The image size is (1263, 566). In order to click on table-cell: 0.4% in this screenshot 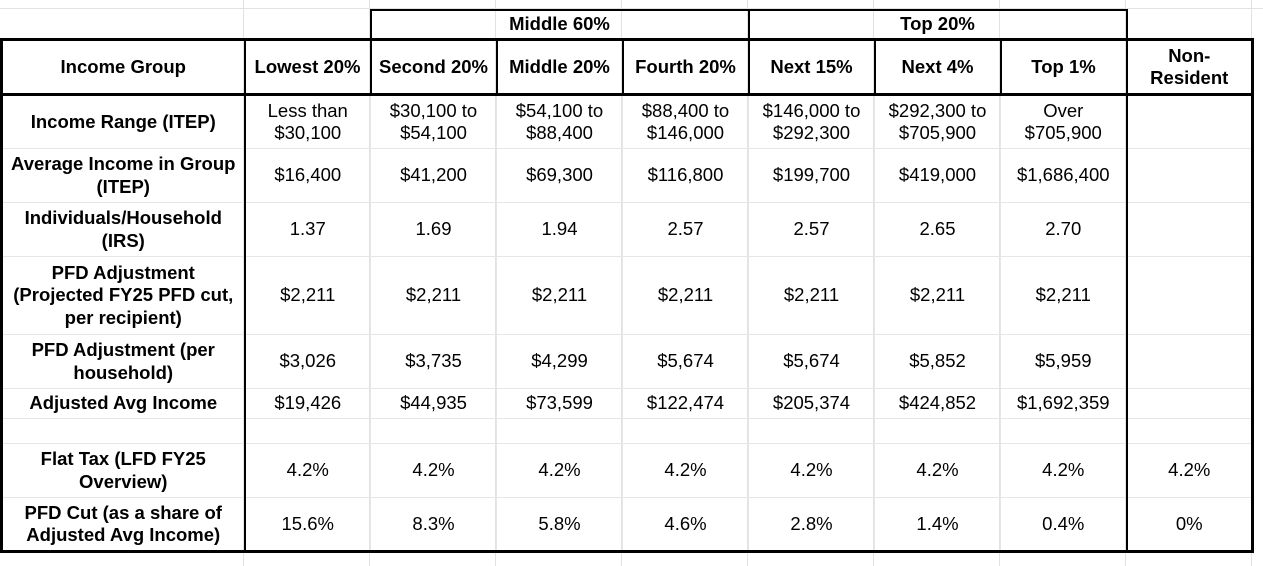, I will do `click(1063, 525)`.